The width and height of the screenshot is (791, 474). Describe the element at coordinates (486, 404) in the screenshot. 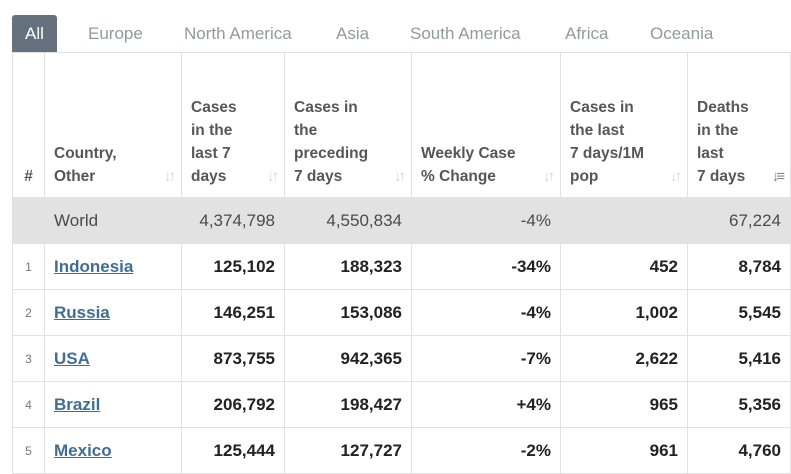

I see `change-cell: +4%` at that location.